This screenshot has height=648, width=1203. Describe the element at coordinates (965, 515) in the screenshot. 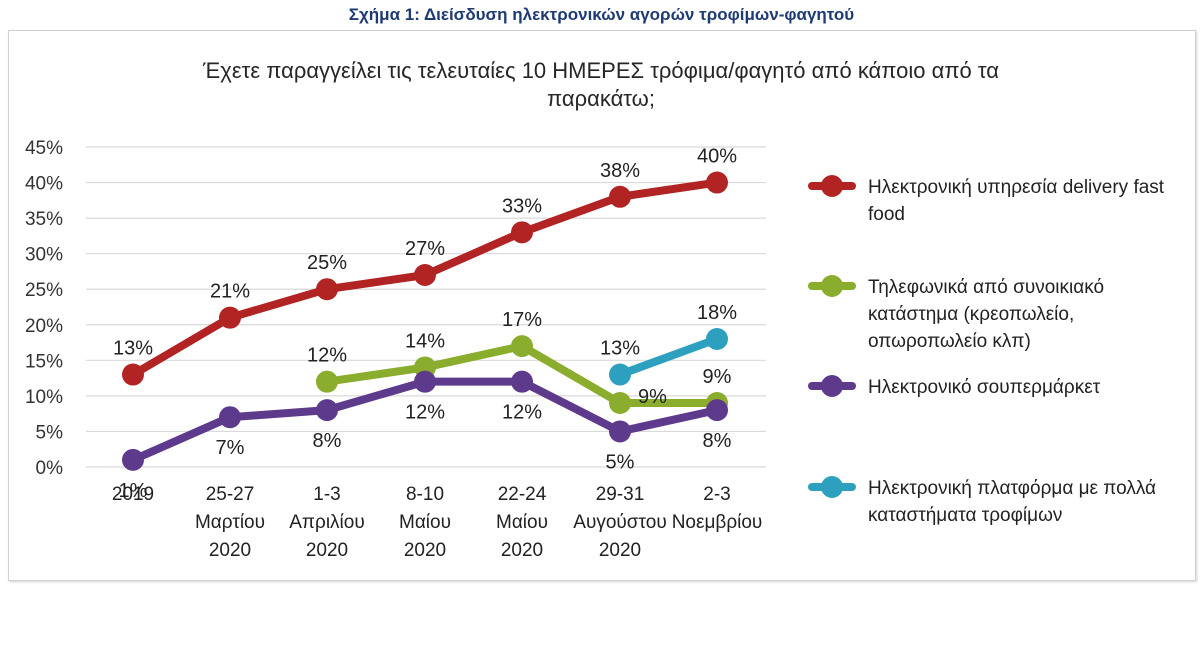

I see `legend-label: καταστήματα τροφίμων` at that location.